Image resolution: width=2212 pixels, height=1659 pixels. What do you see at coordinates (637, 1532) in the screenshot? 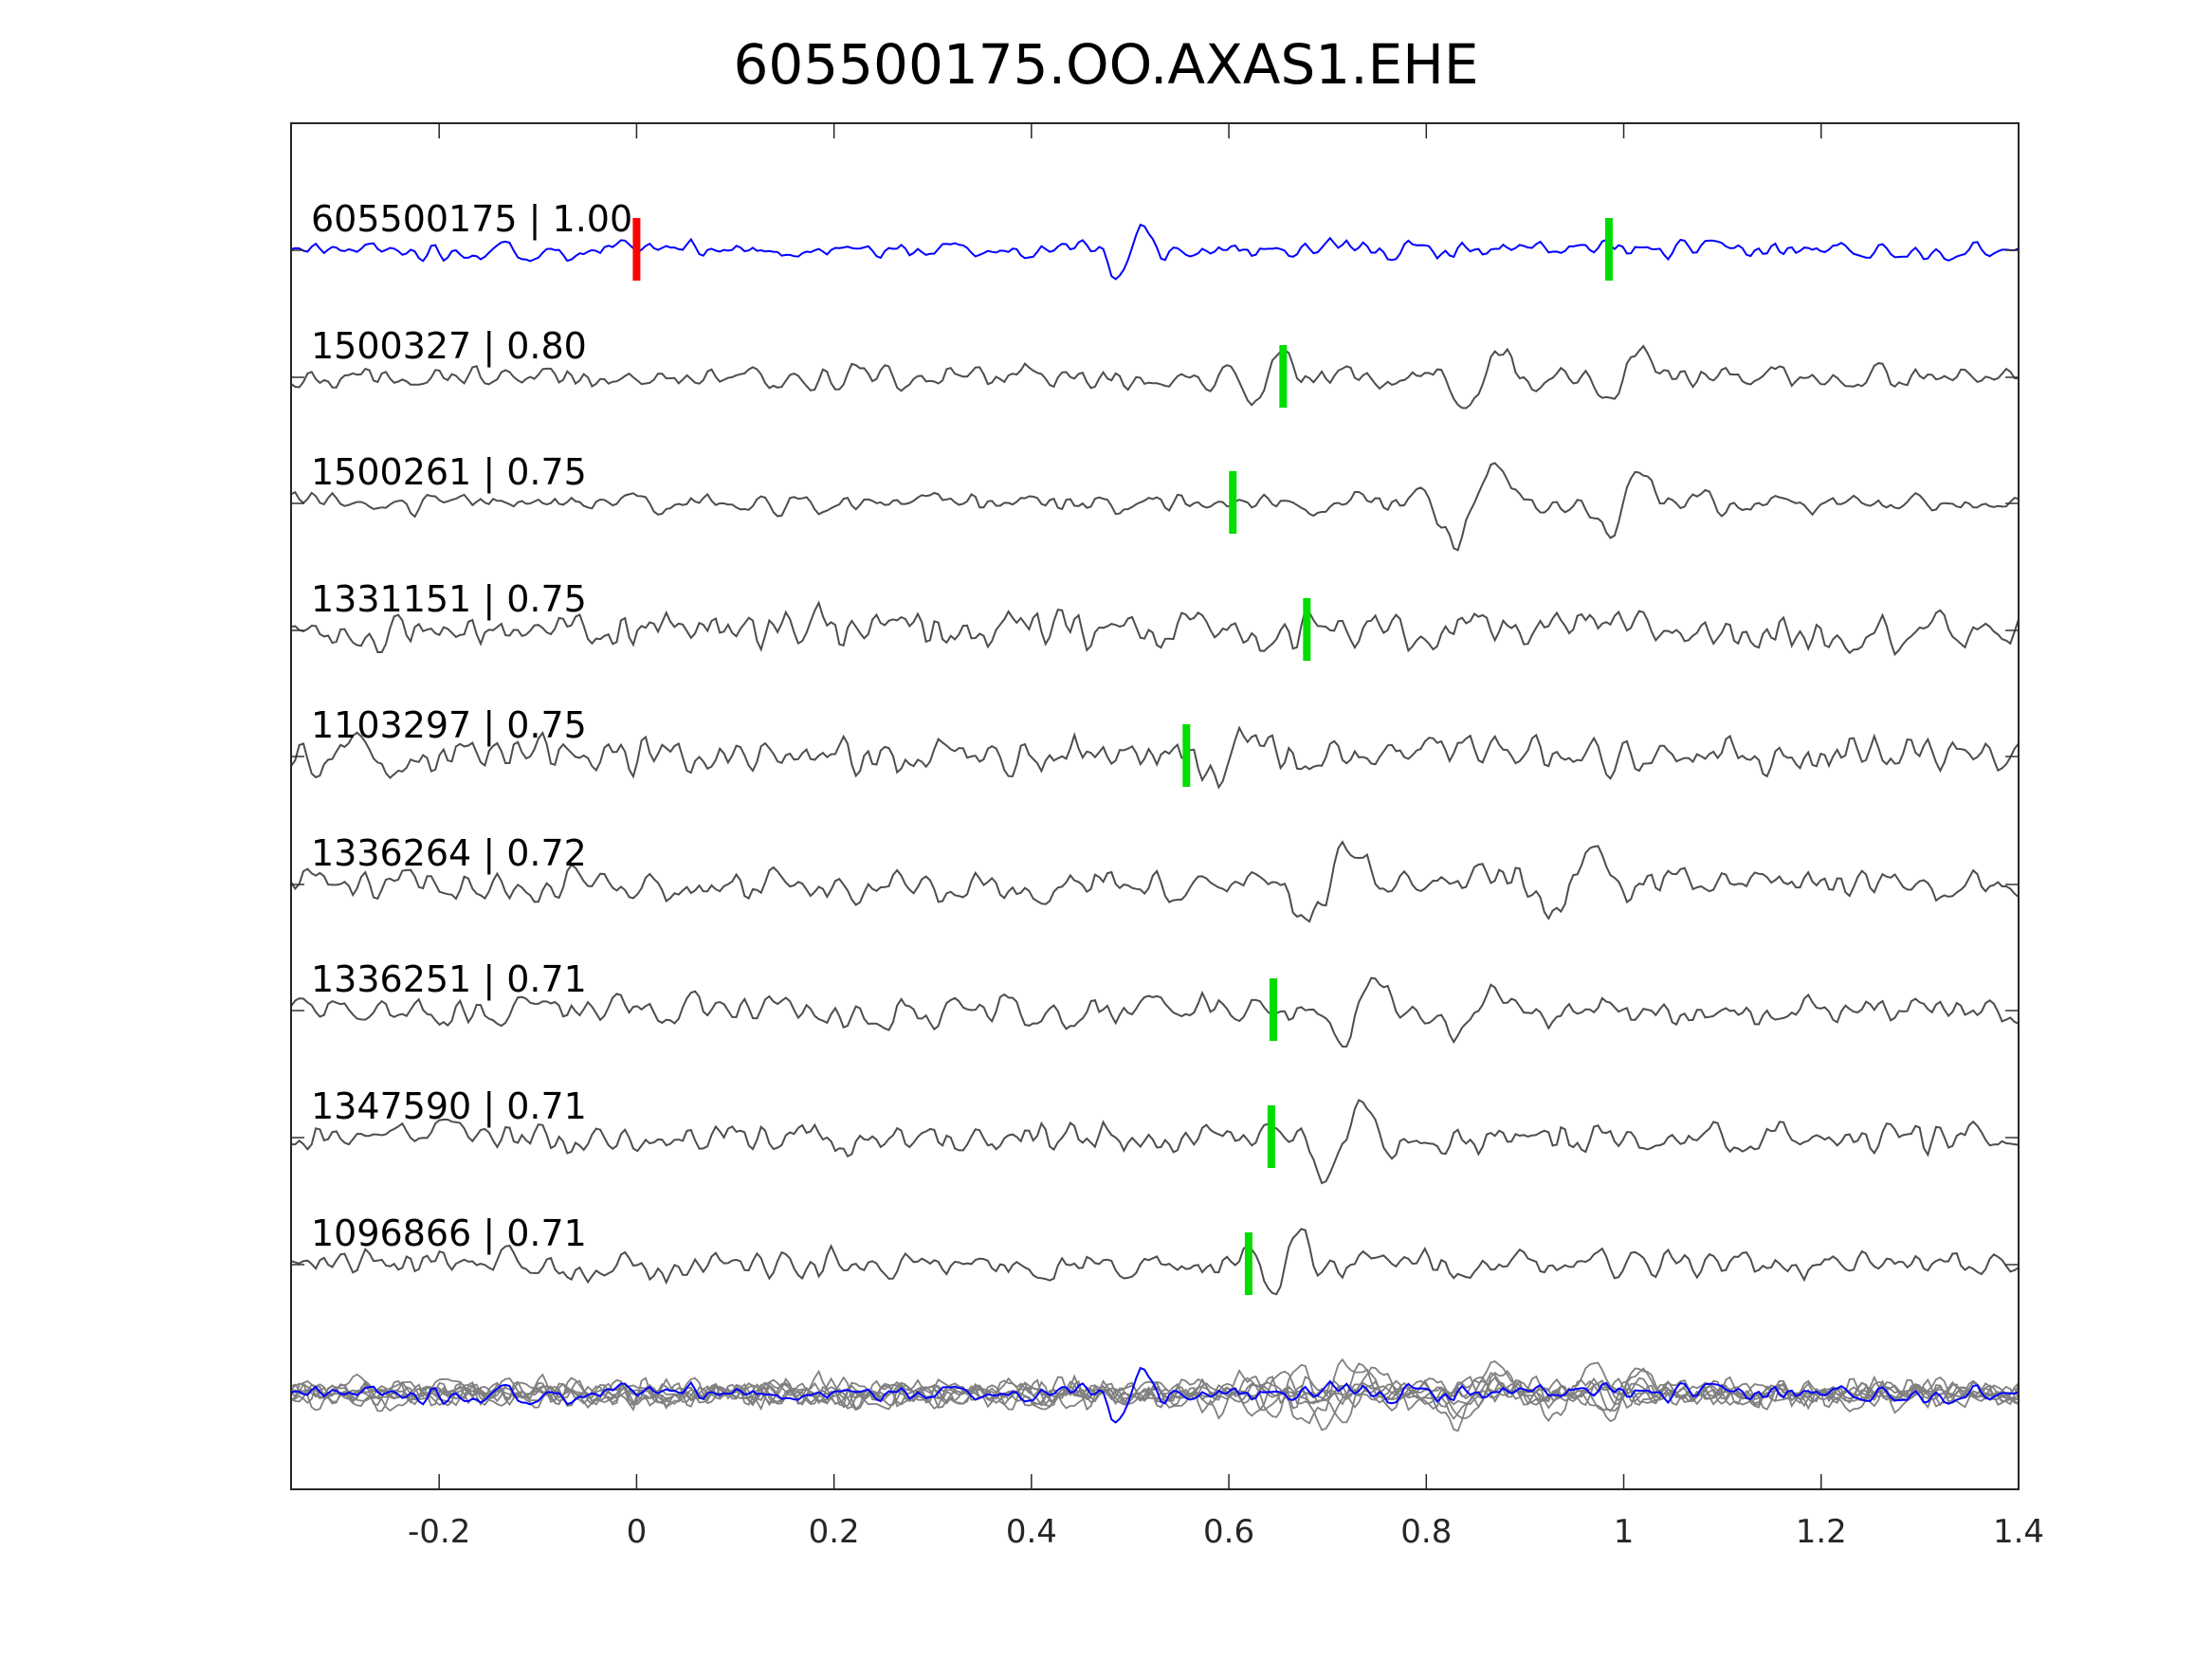
I see `x-tick-label: 0` at bounding box center [637, 1532].